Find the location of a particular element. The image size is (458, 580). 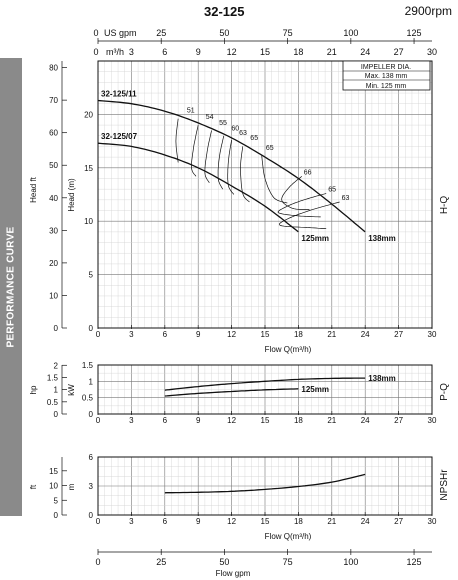

hq-x-tick-label: 18 is located at coordinates (298, 334).